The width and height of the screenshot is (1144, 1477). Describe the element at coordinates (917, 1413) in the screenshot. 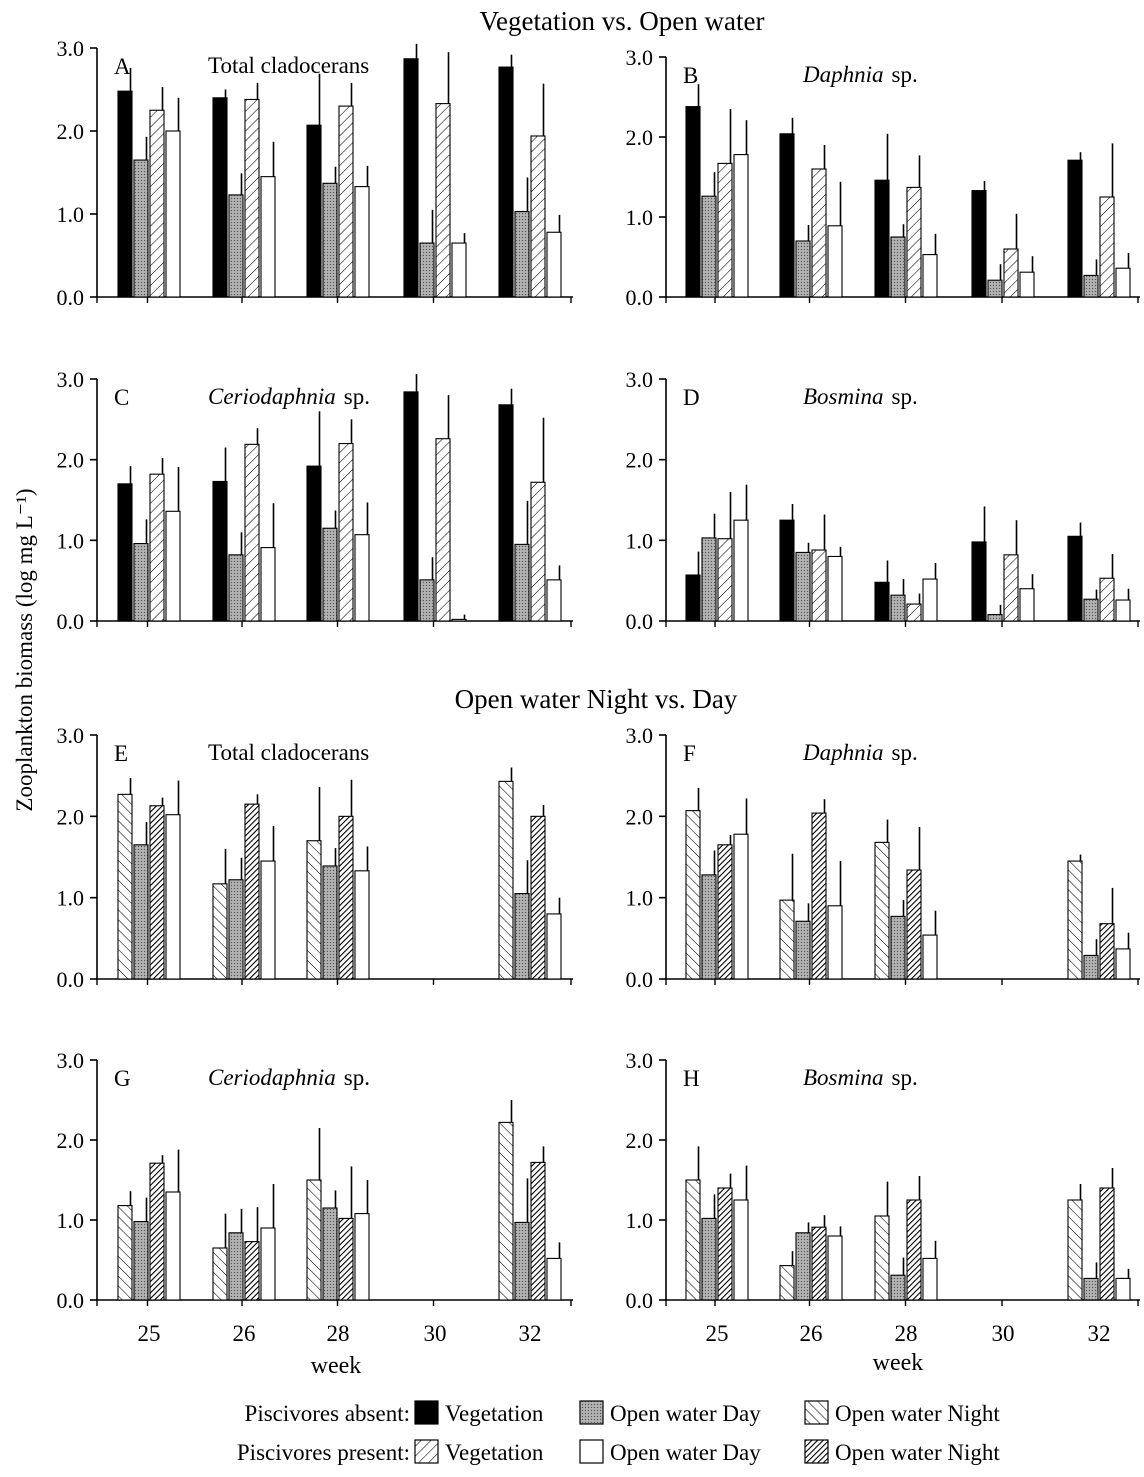

I see `legend-item-label: Open water Night` at that location.